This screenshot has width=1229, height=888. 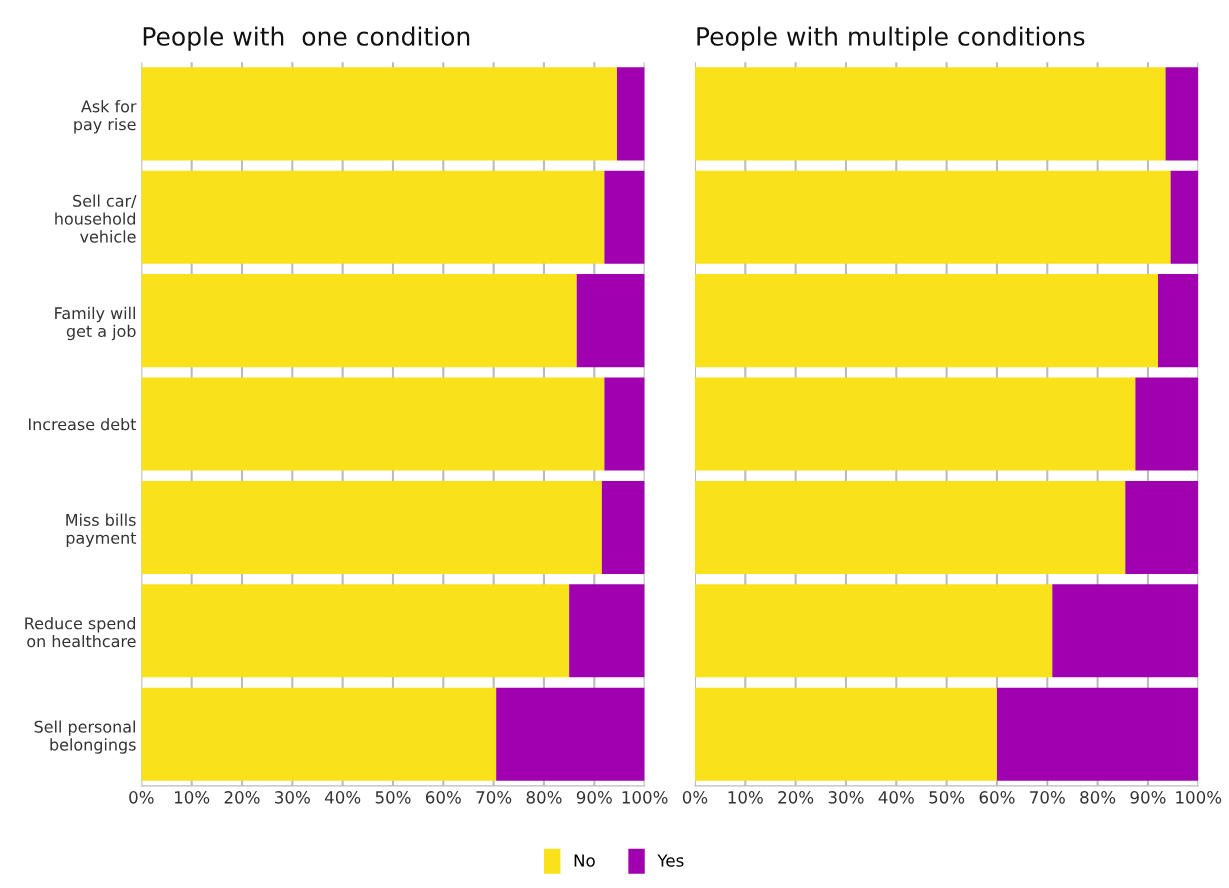 What do you see at coordinates (85, 737) in the screenshot?
I see `y-tick-label: Sell personal belongings` at bounding box center [85, 737].